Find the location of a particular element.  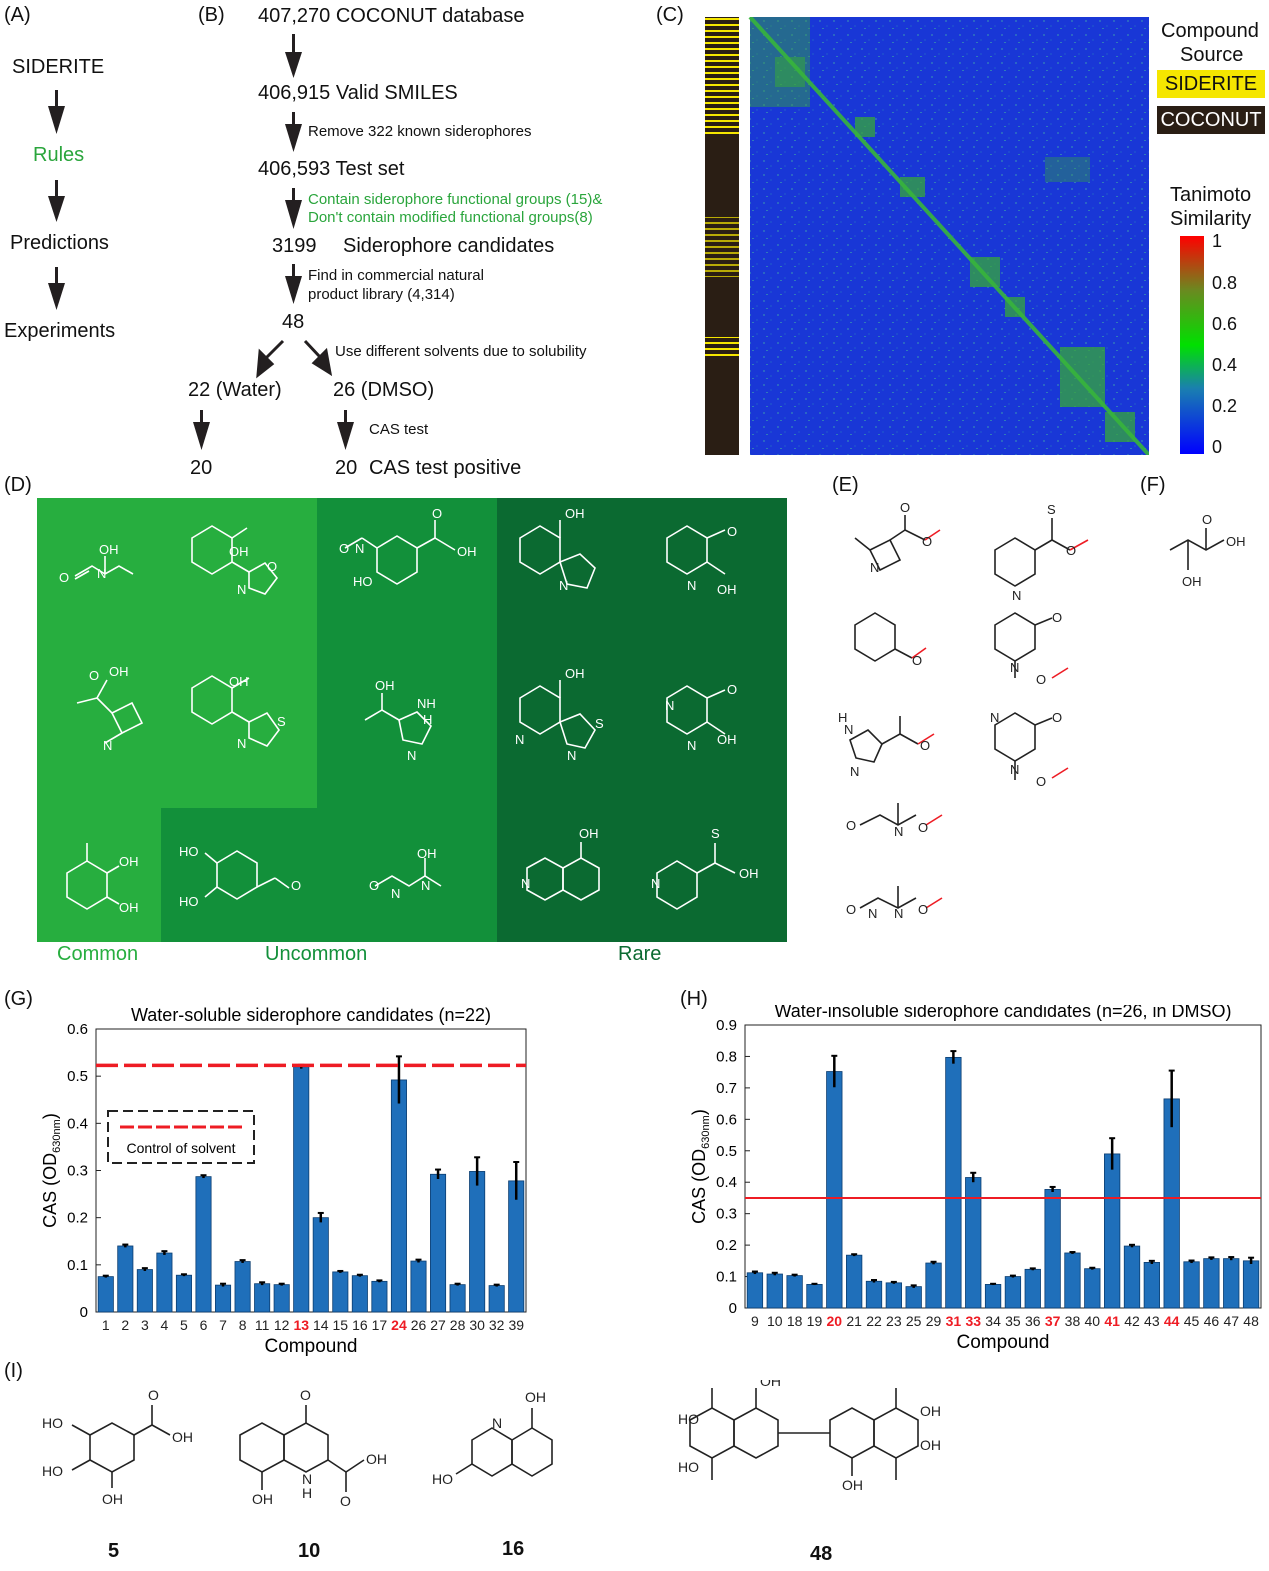

structure-imidazole-ether is located at coordinates (884, 739).